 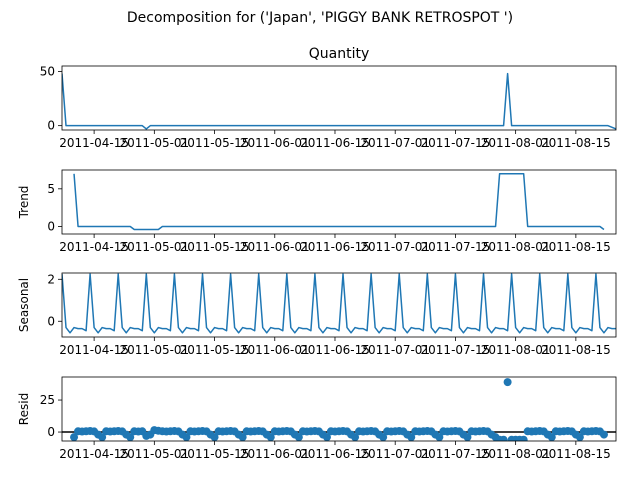 What do you see at coordinates (51, 279) in the screenshot?
I see `y-tick-label: 2` at bounding box center [51, 279].